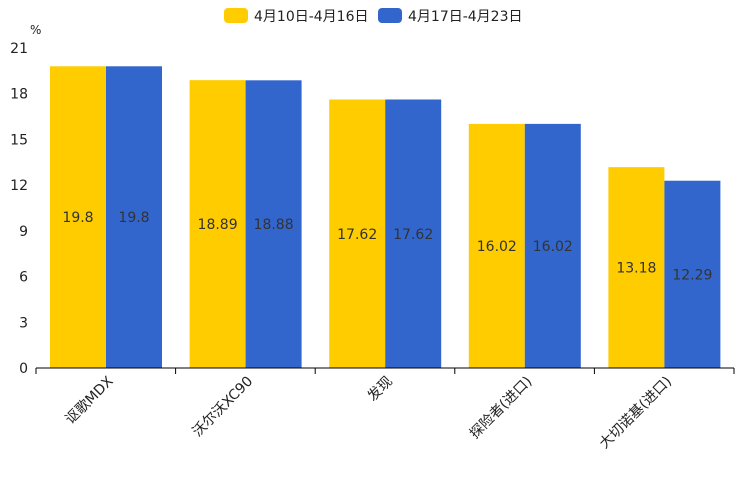 This screenshot has height=496, width=744. I want to click on x-category-label-3: 发现, so click(380, 389).